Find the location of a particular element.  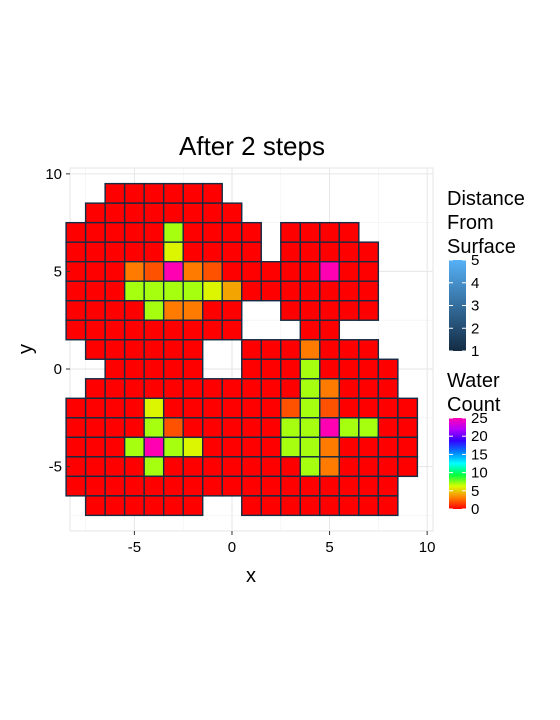

legend-label: 4 is located at coordinates (475, 283).